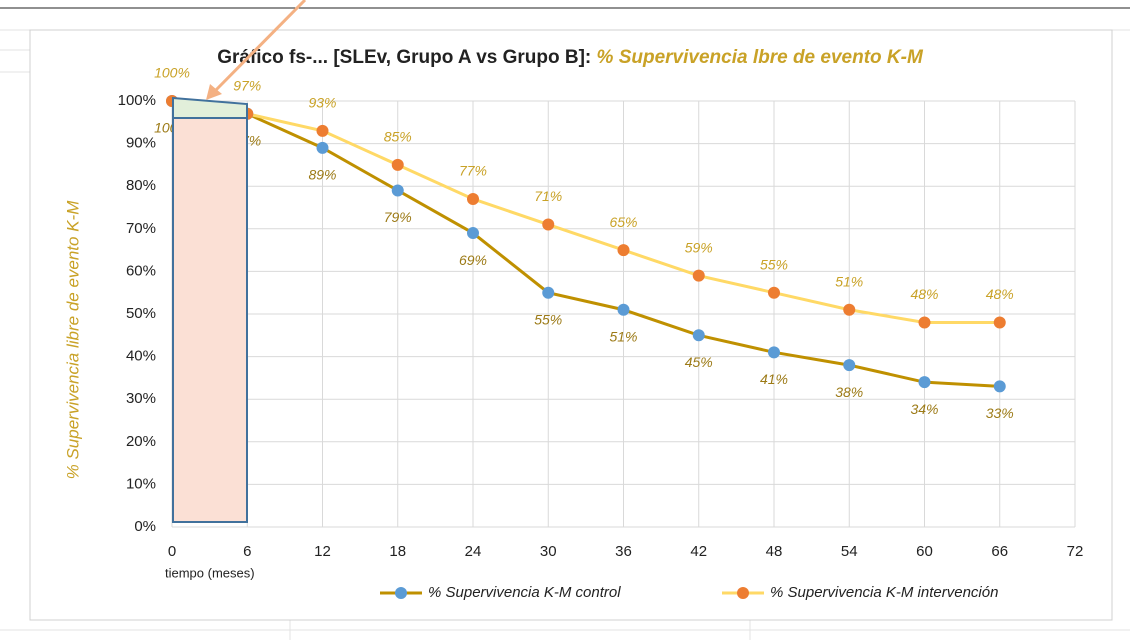 This screenshot has width=1130, height=640. Describe the element at coordinates (210, 572) in the screenshot. I see `x-axis-label: tiempo (meses)` at that location.